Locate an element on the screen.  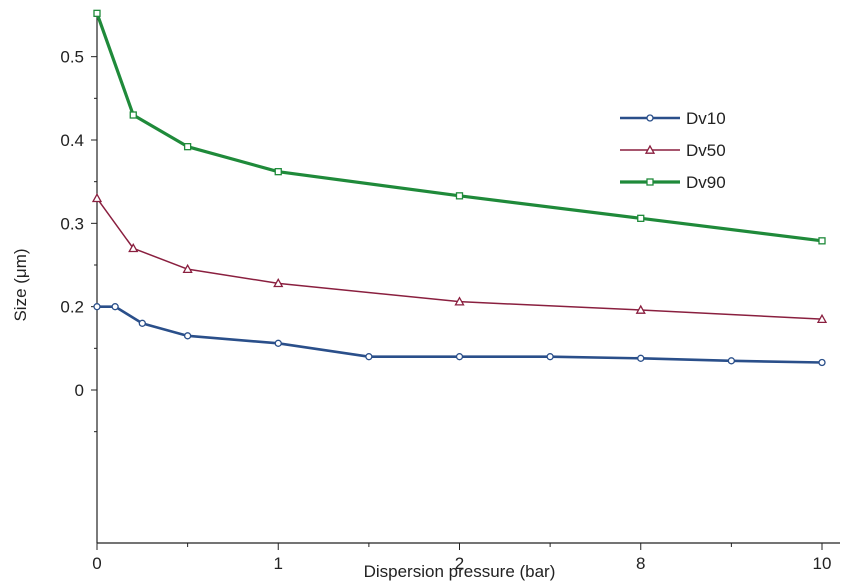
legend-label-dv10: Dv10 is located at coordinates (706, 118).